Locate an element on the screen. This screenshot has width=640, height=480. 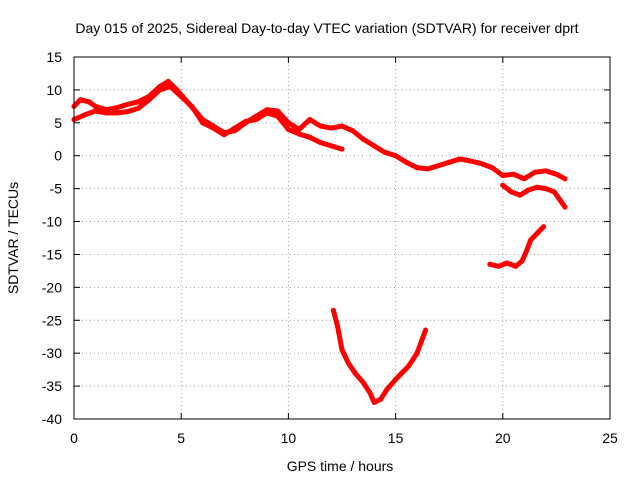
y-tick-label: -40 is located at coordinates (52, 419).